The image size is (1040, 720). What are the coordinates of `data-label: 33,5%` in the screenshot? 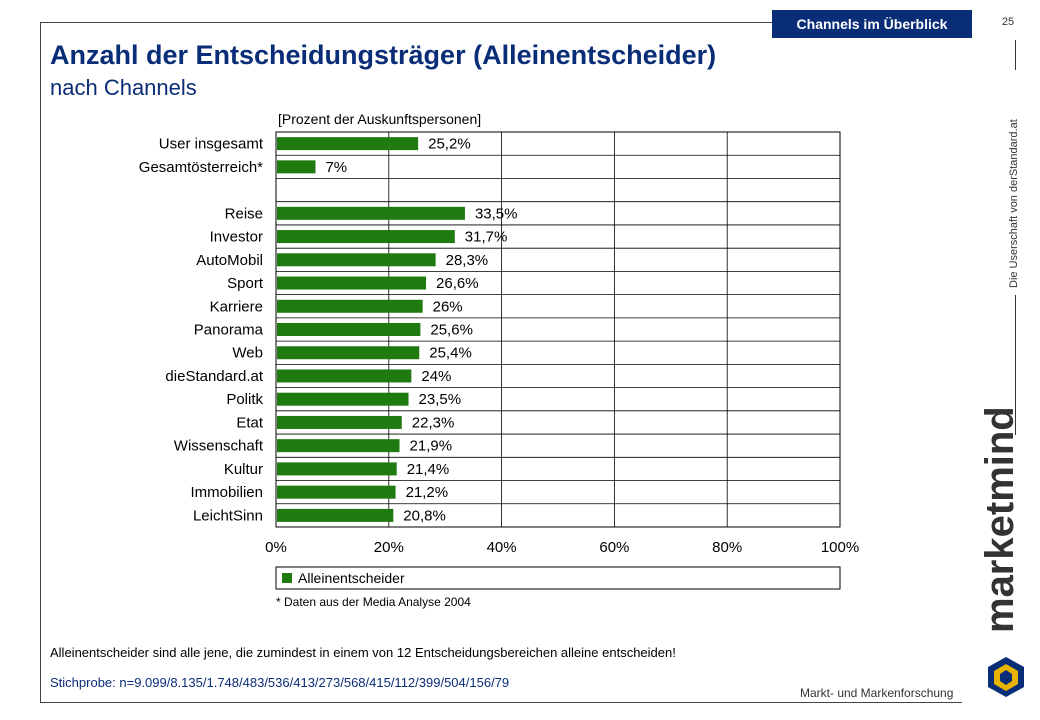 It's located at (496, 213).